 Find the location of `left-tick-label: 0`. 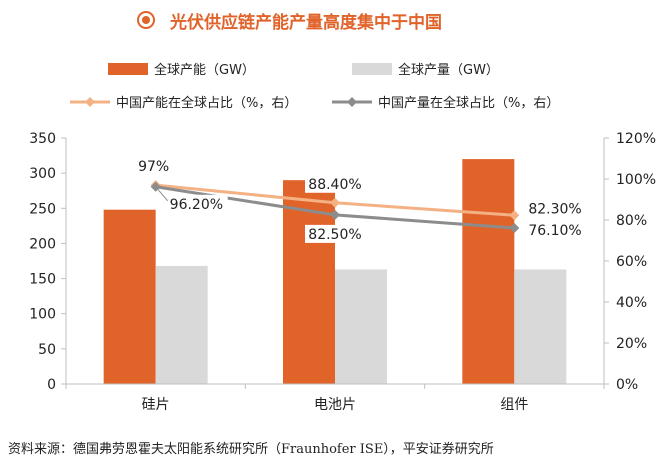

left-tick-label: 0 is located at coordinates (51, 385).